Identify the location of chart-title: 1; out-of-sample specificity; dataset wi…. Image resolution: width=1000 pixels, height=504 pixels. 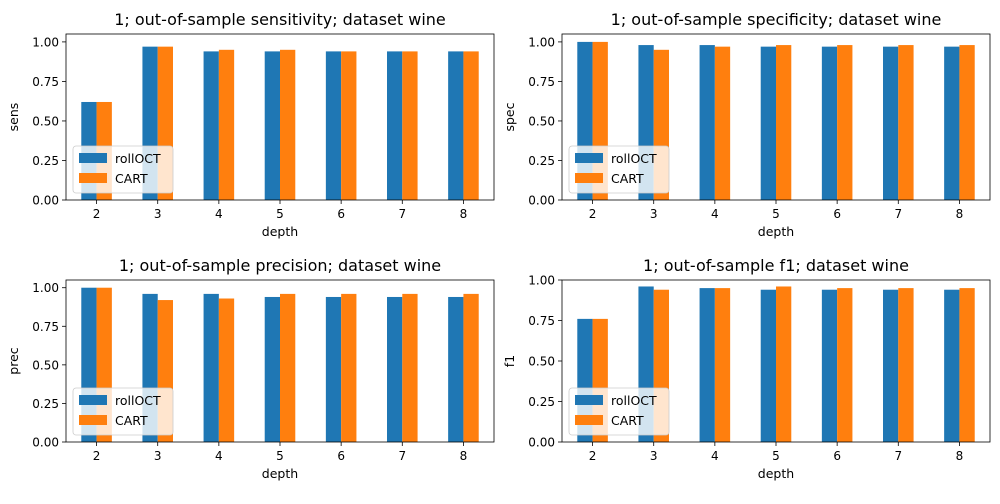
(776, 19).